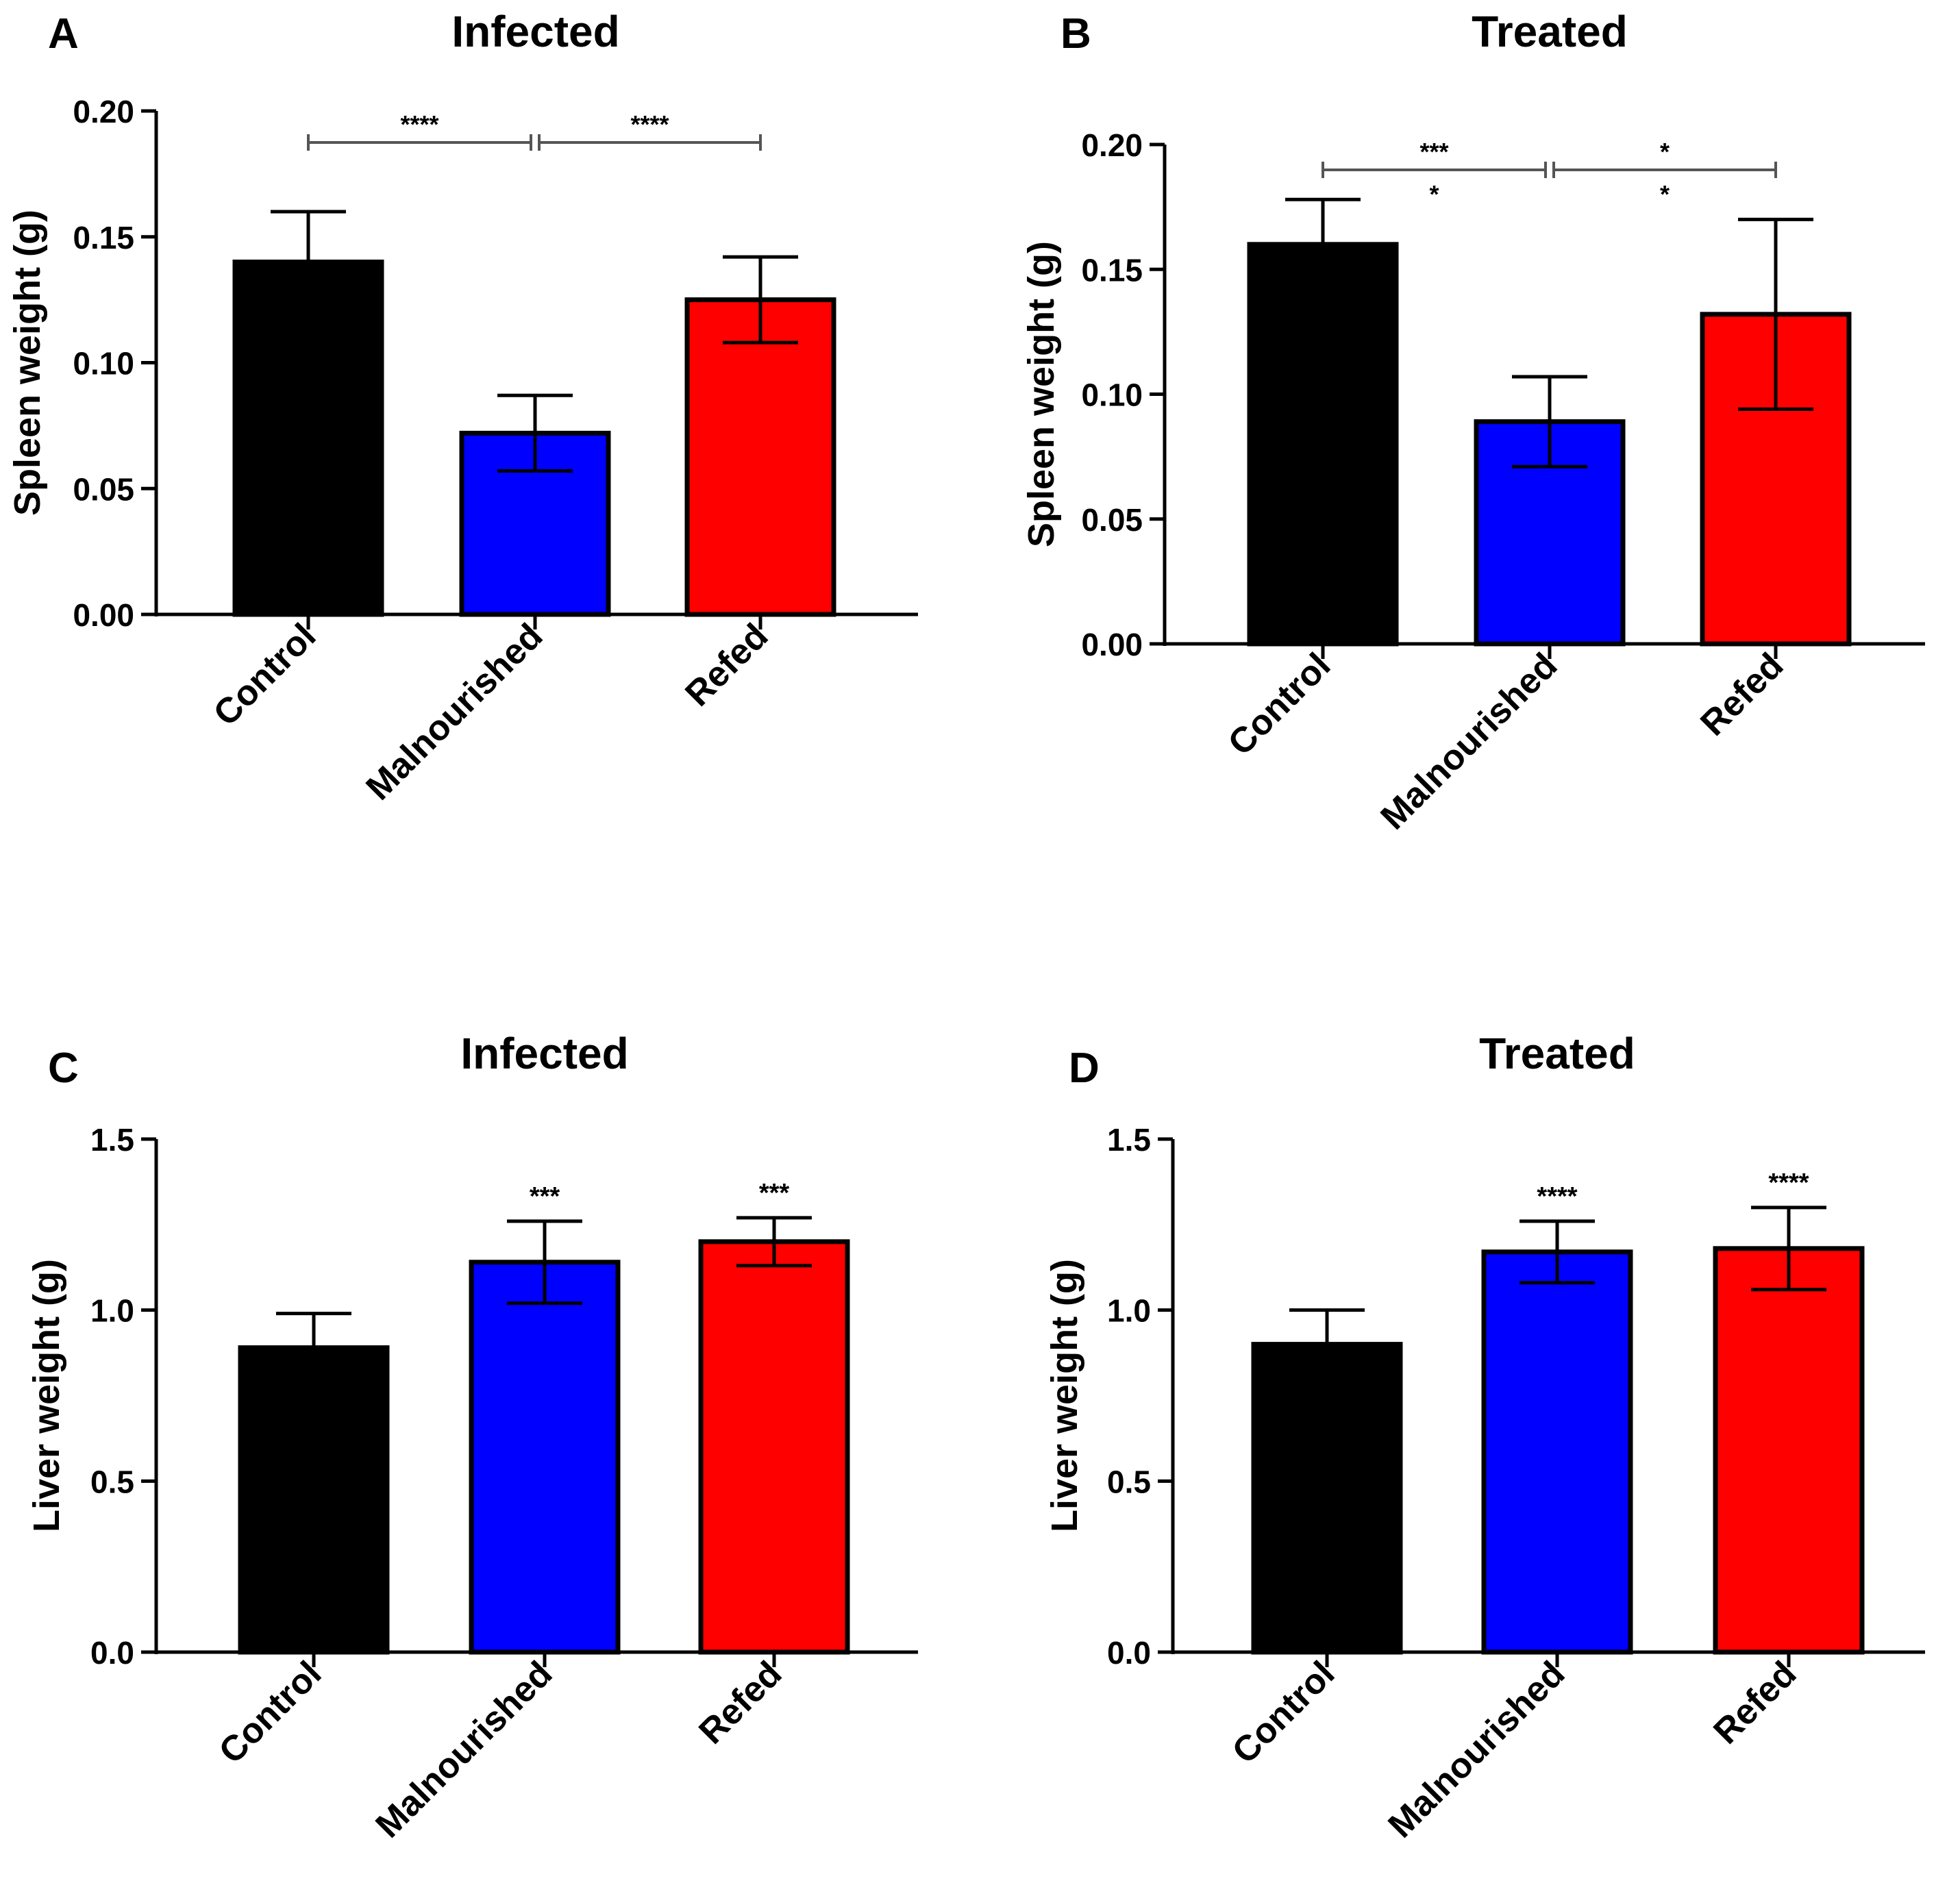 The height and width of the screenshot is (1885, 1960). What do you see at coordinates (64, 34) in the screenshot?
I see `panel-letter: A` at bounding box center [64, 34].